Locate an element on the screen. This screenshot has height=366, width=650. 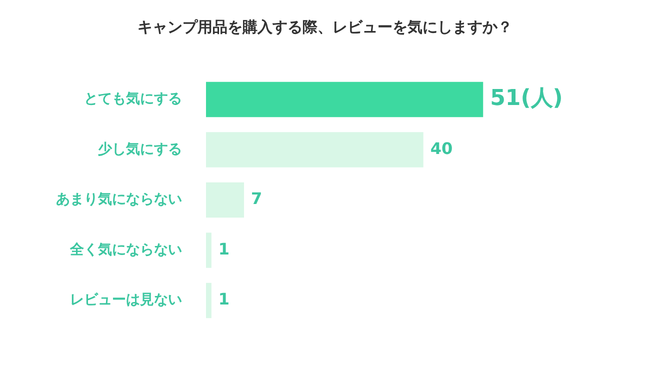
y-tick-label: レビューは見ない is located at coordinates (126, 300).